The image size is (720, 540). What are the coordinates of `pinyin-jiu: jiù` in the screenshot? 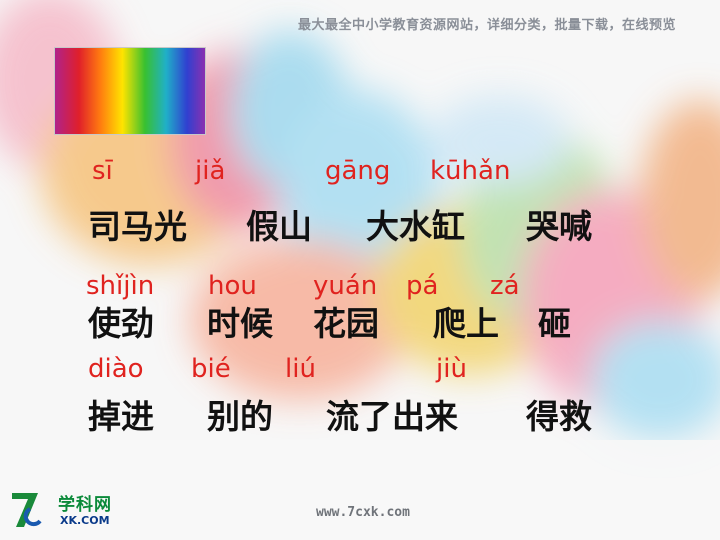 It's located at (451, 369).